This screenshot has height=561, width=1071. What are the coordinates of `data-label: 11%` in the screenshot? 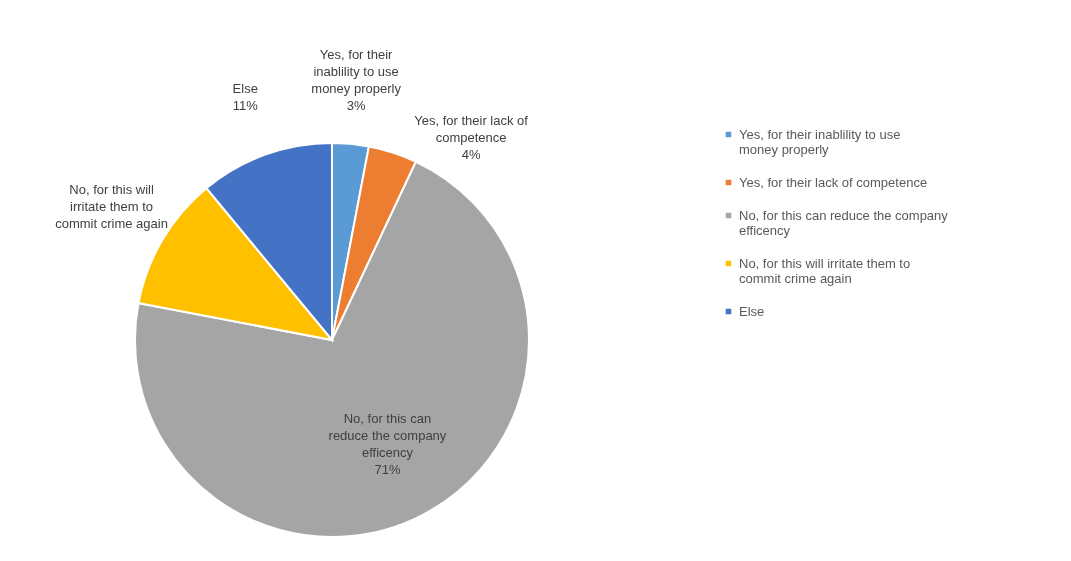 It's located at (245, 106).